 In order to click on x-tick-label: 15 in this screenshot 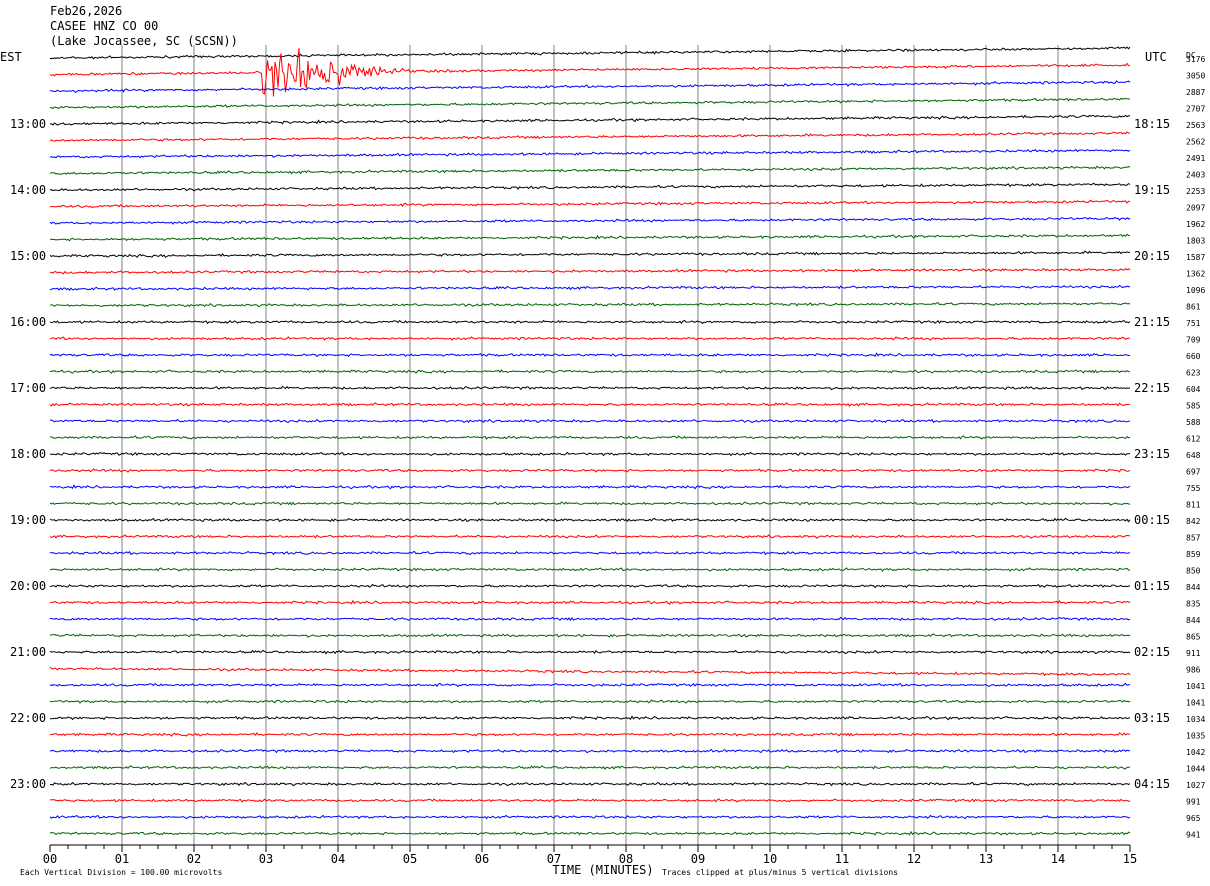, I will do `click(1130, 859)`.